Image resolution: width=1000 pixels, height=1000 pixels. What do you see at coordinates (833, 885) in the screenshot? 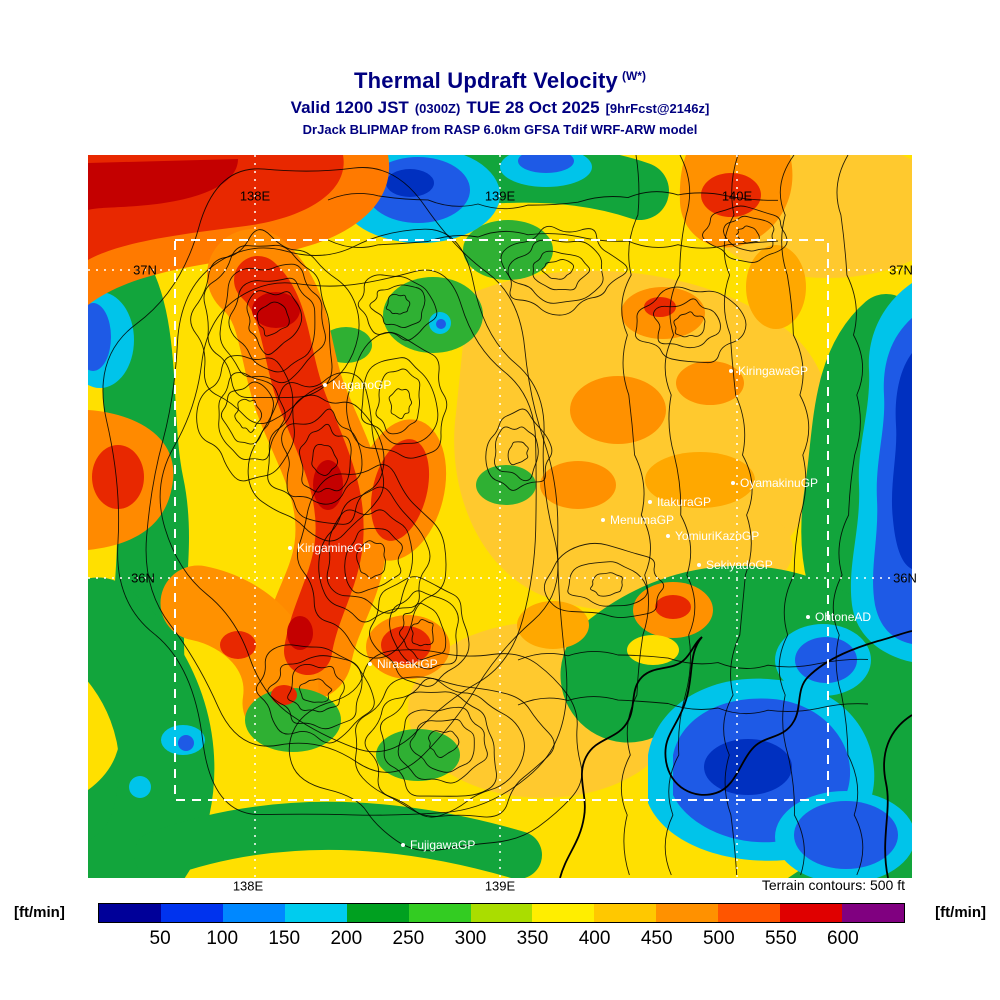
I see `terrain-note: Terrain contours: 500 ft` at bounding box center [833, 885].